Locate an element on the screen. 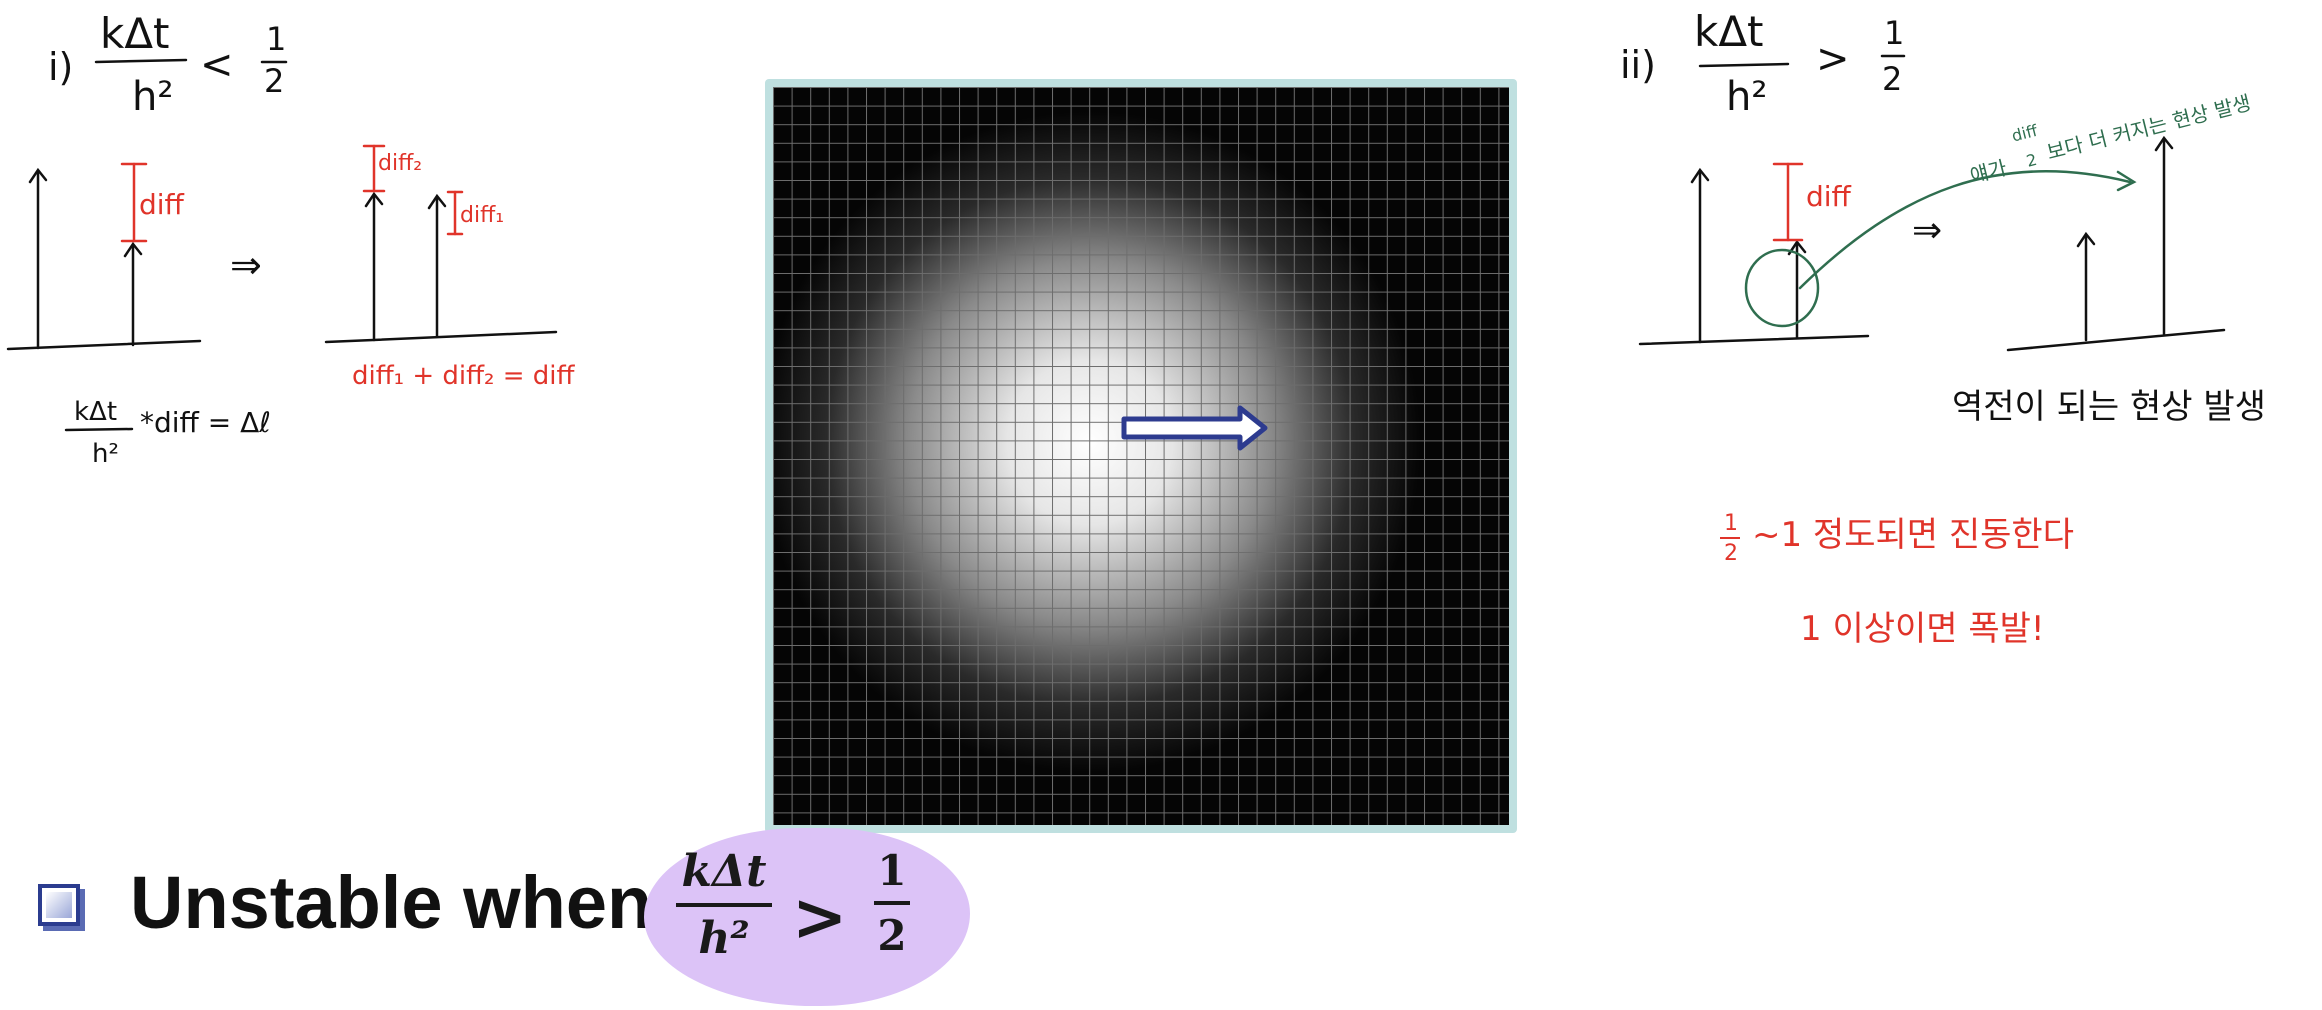 The image size is (2322, 1010). diff2-label: diff₂ is located at coordinates (400, 163).